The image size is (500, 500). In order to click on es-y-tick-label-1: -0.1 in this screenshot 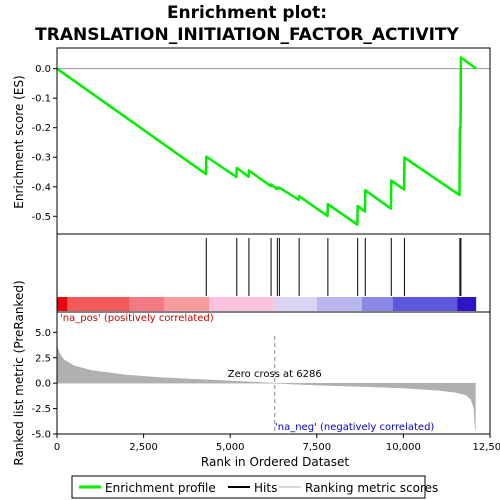, I will do `click(41, 99)`.